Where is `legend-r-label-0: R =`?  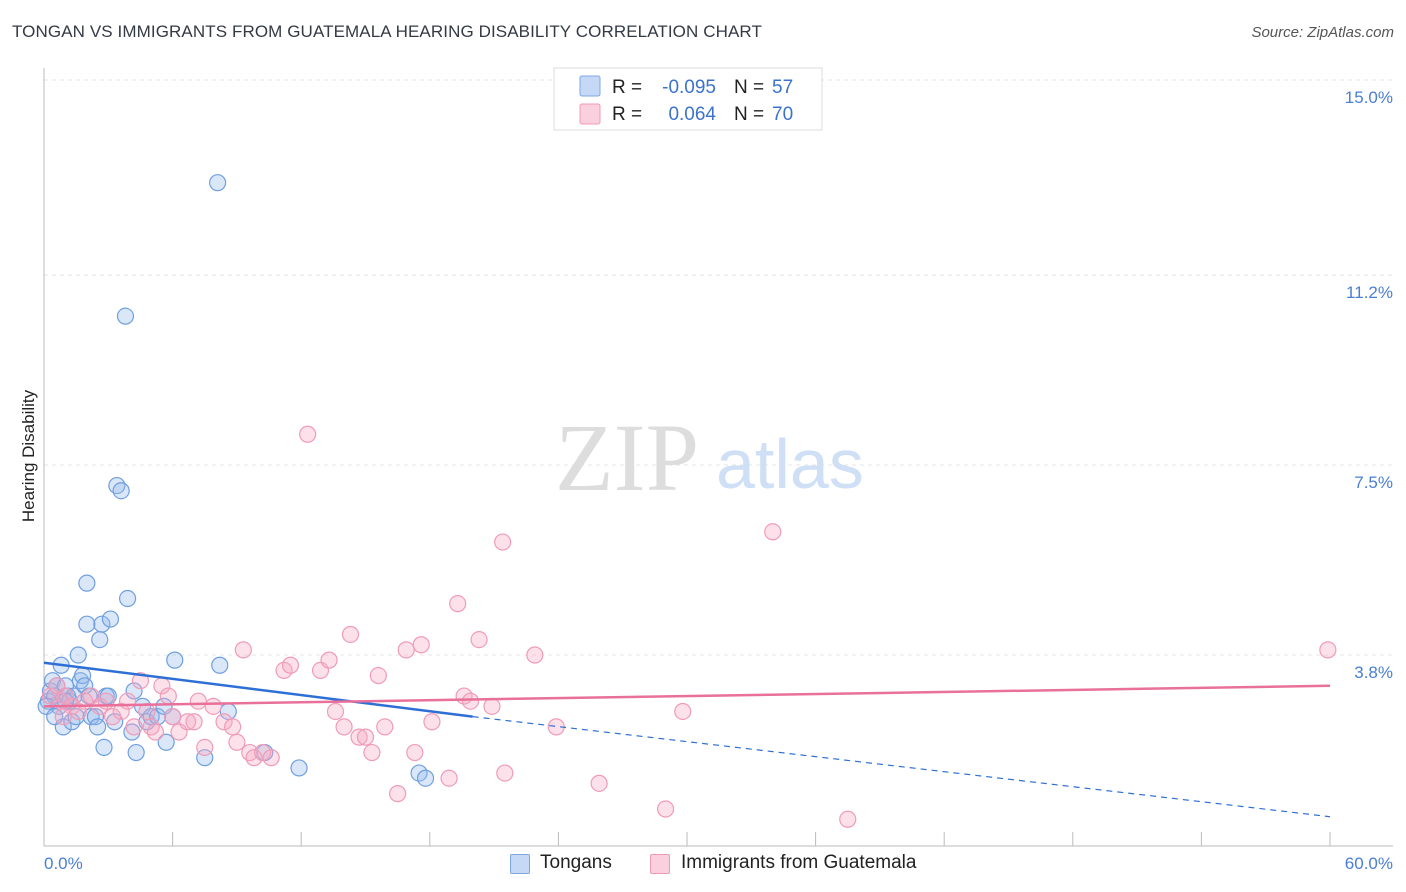 legend-r-label-0: R = is located at coordinates (627, 87).